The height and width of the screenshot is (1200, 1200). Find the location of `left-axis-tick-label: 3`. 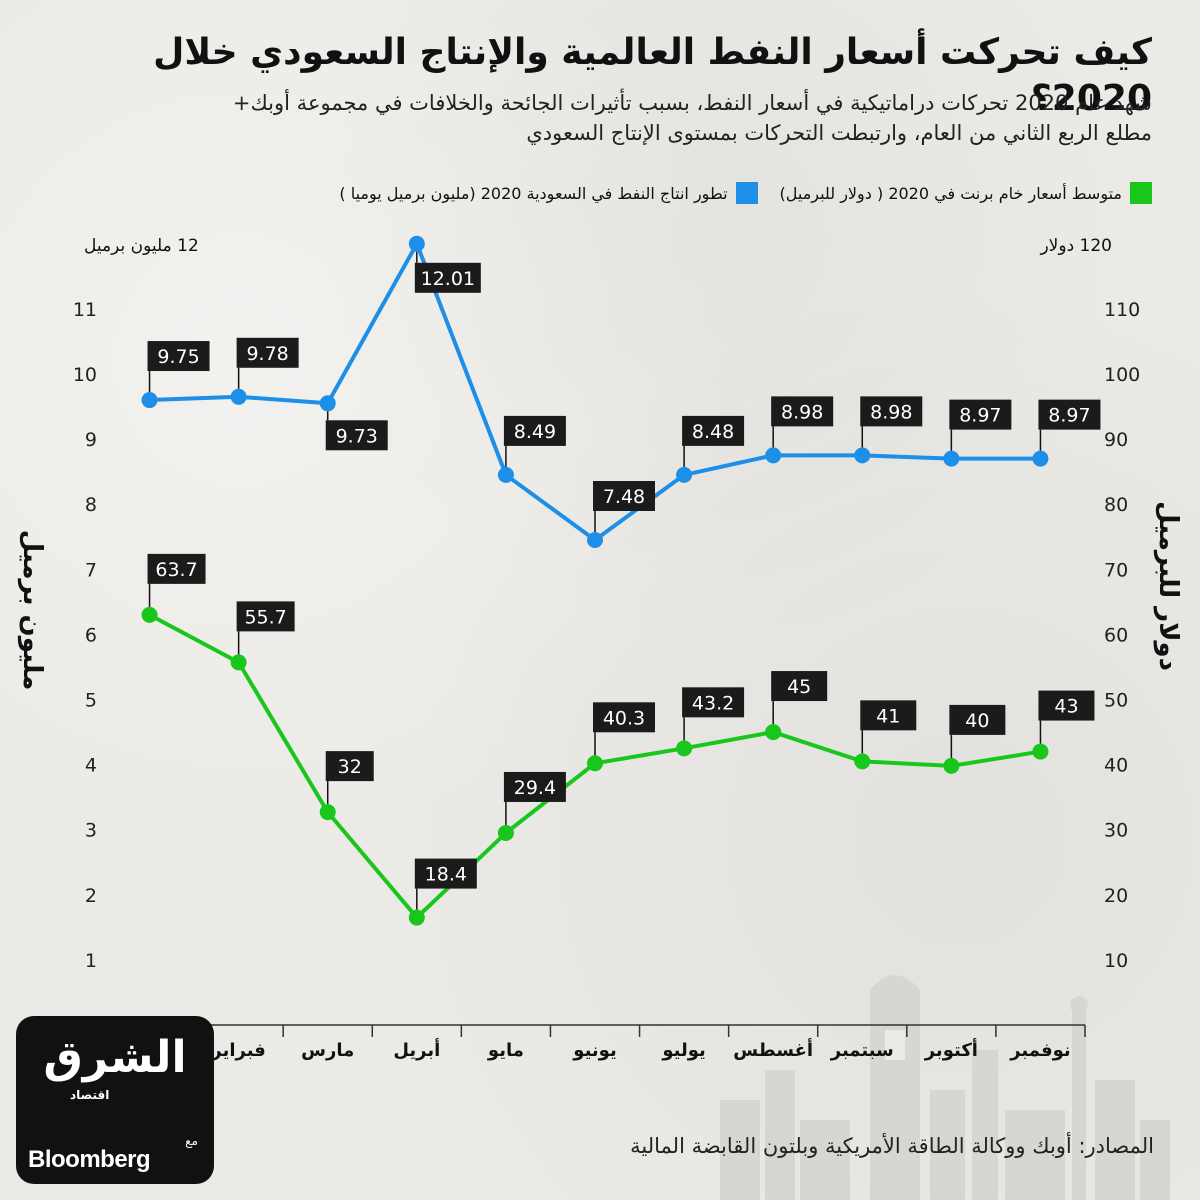

left-axis-tick-label: 3 is located at coordinates (91, 831).